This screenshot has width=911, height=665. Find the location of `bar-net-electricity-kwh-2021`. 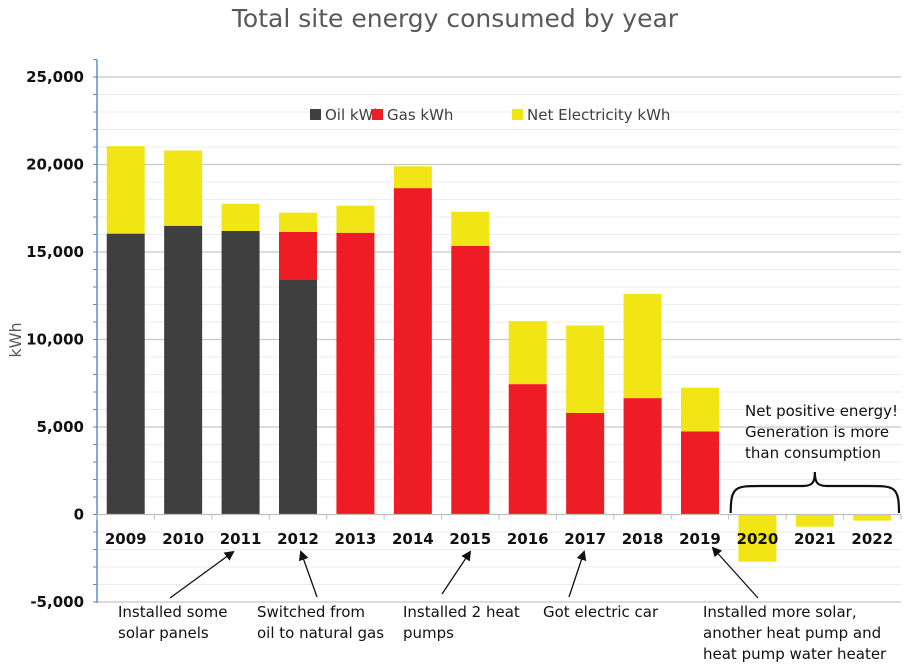

bar-net-electricity-kwh-2021 is located at coordinates (814, 520).